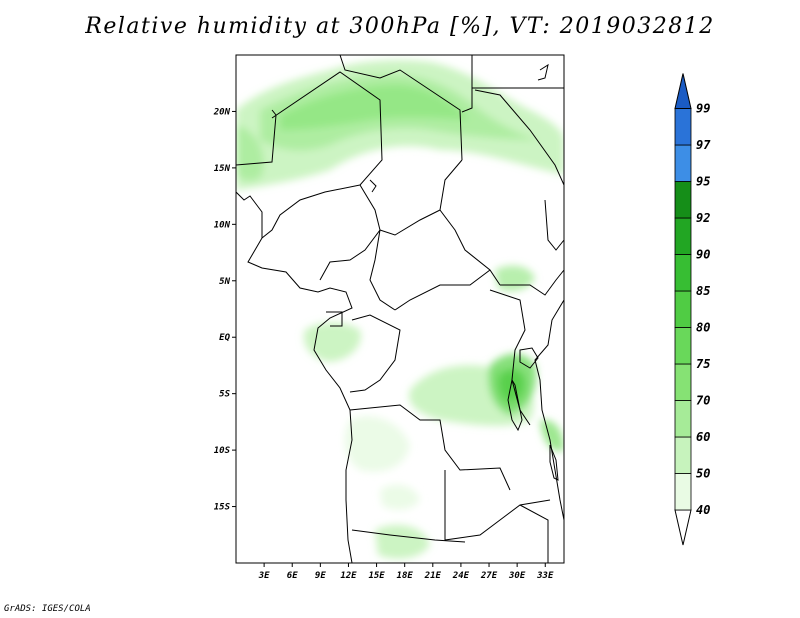 The height and width of the screenshot is (618, 800). What do you see at coordinates (222, 225) in the screenshot?
I see `y-tick-label: 10N` at bounding box center [222, 225].